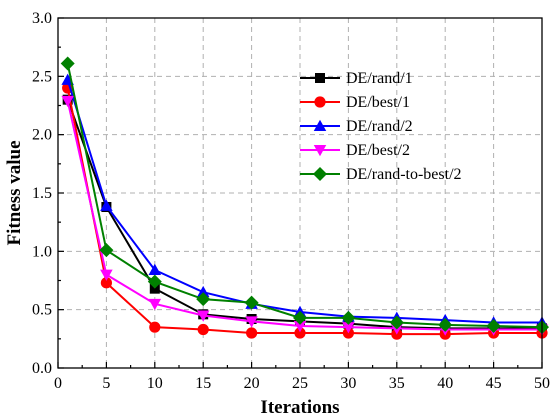 The height and width of the screenshot is (418, 550). I want to click on legend-entry-2: DE/rand/2, so click(356, 126).